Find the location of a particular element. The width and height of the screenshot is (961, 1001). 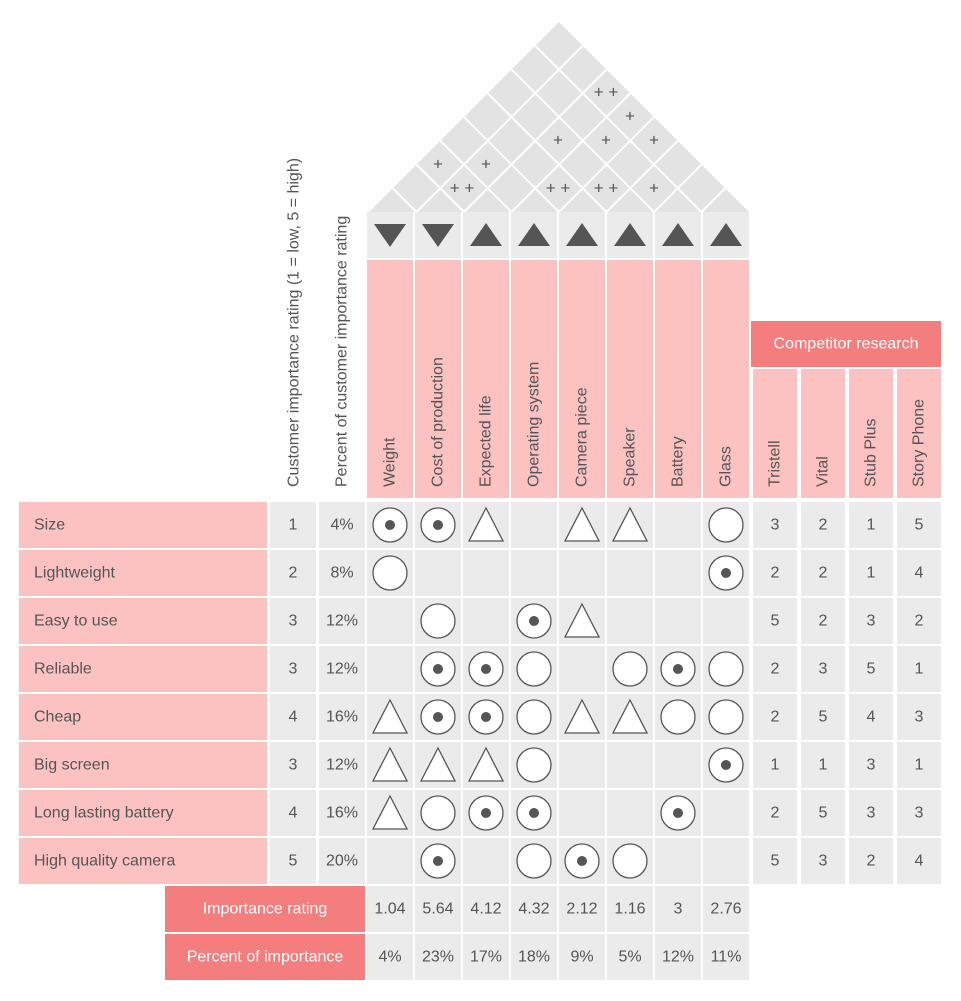

importance-percent-value: 4% is located at coordinates (341, 525).